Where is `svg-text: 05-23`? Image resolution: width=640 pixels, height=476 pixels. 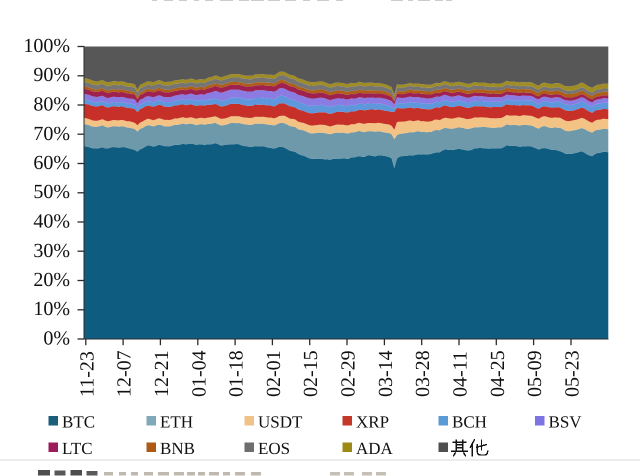 svg-text: 05-23 is located at coordinates (573, 373).